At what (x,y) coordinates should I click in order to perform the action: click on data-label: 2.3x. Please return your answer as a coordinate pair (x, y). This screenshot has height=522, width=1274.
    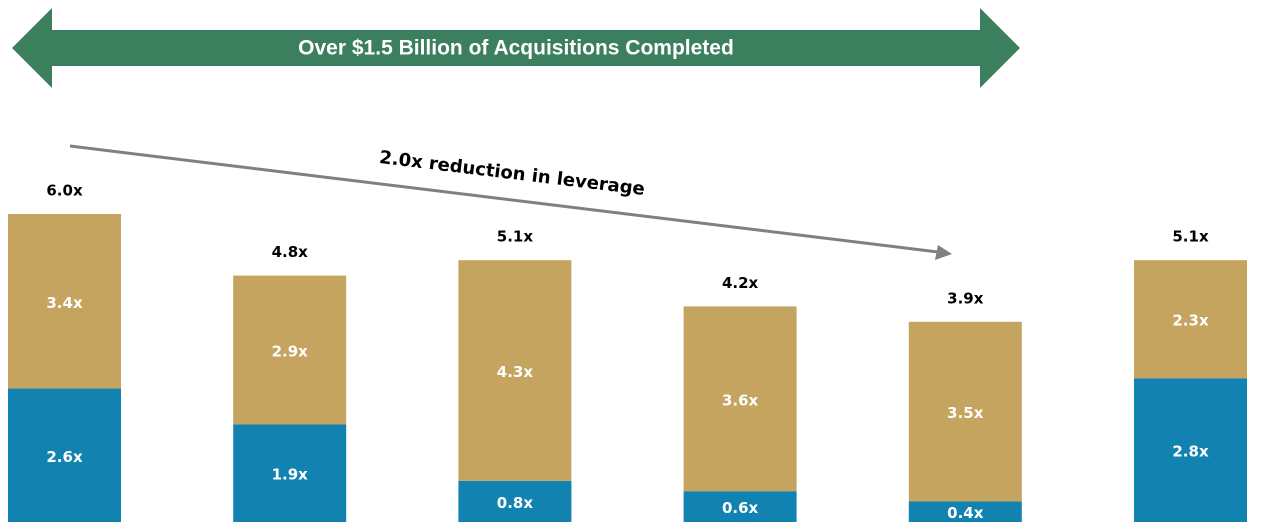
    Looking at the image, I should click on (1190, 321).